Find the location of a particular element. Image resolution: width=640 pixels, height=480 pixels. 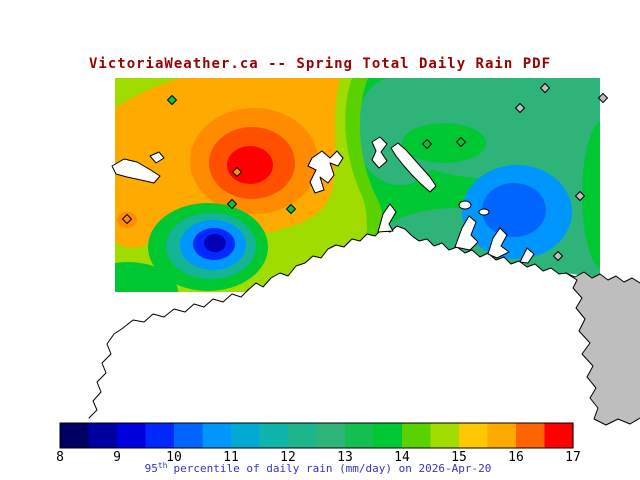

island-south-coastline is located at coordinates (406, 258).